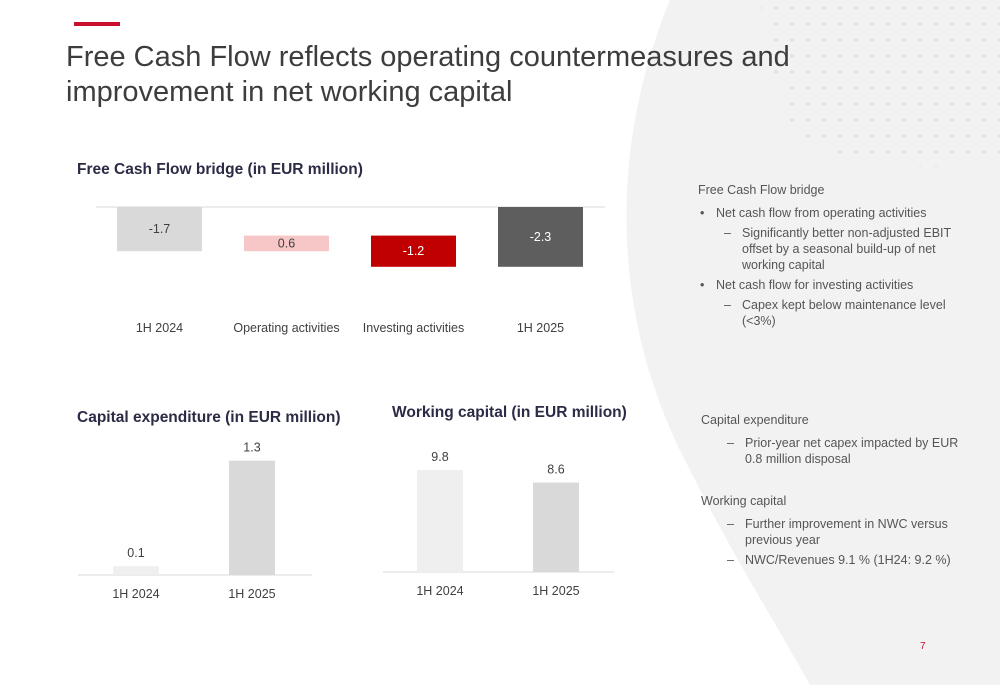 The width and height of the screenshot is (1000, 685). What do you see at coordinates (761, 190) in the screenshot?
I see `fcf-notes-heading: Free Cash Flow bridge` at bounding box center [761, 190].